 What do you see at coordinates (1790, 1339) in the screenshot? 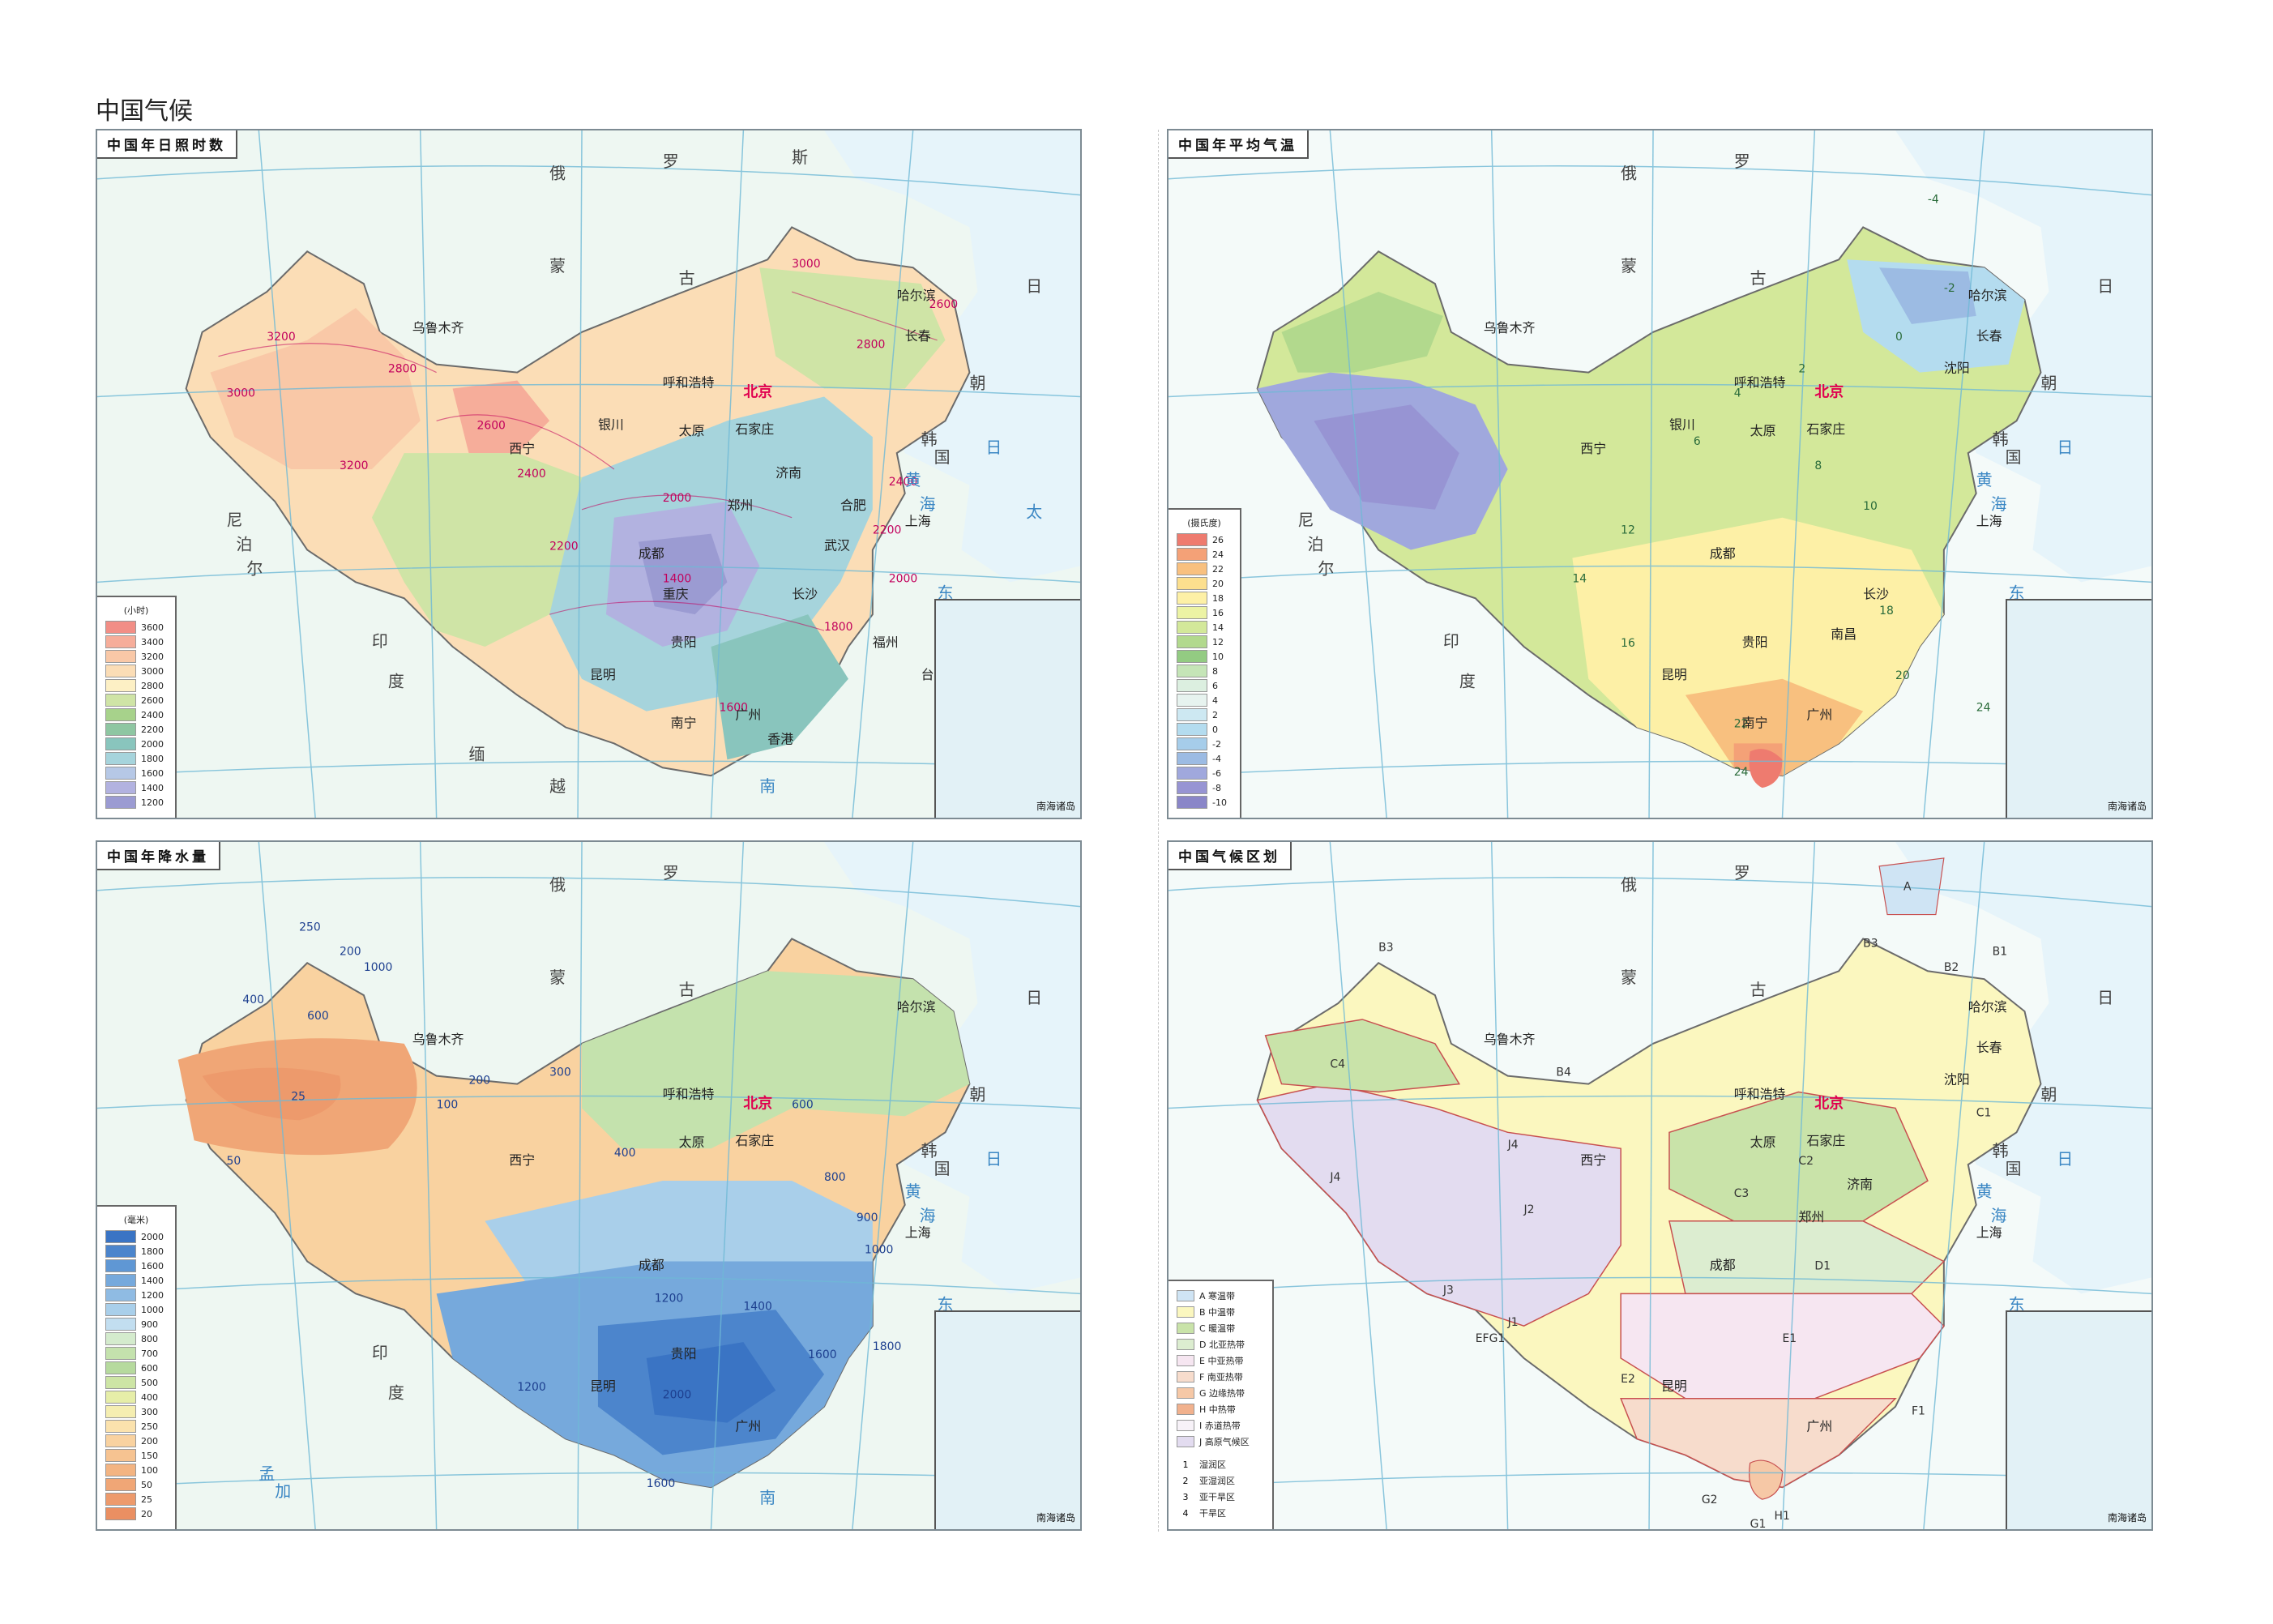
I see `svg-text: E1` at bounding box center [1790, 1339].